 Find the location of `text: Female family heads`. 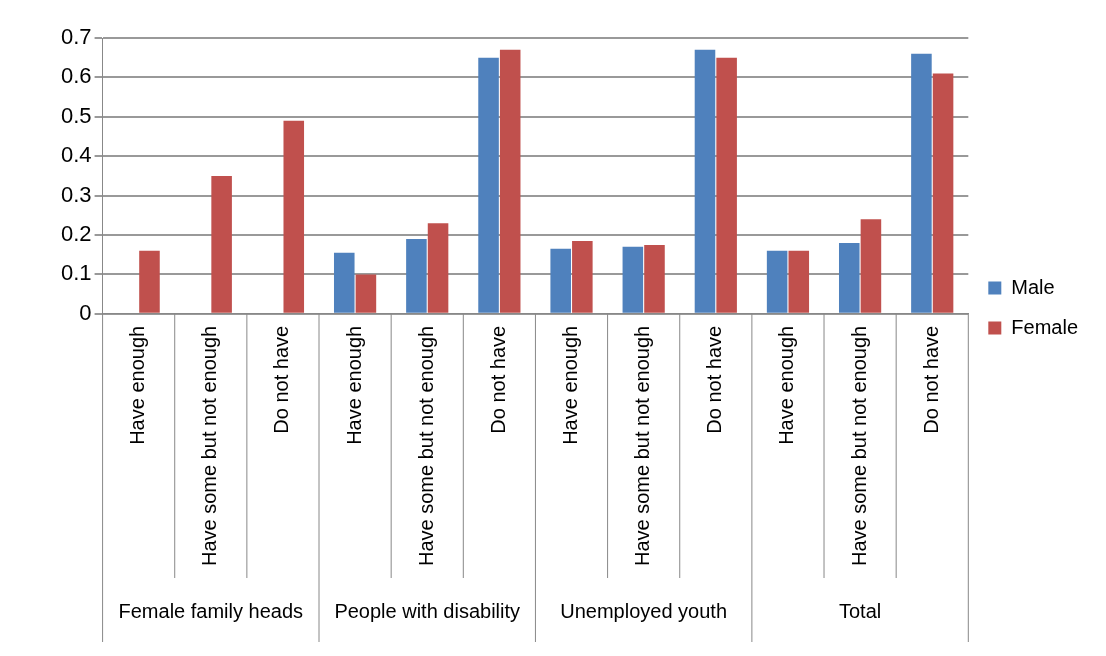

text: Female family heads is located at coordinates (211, 611).